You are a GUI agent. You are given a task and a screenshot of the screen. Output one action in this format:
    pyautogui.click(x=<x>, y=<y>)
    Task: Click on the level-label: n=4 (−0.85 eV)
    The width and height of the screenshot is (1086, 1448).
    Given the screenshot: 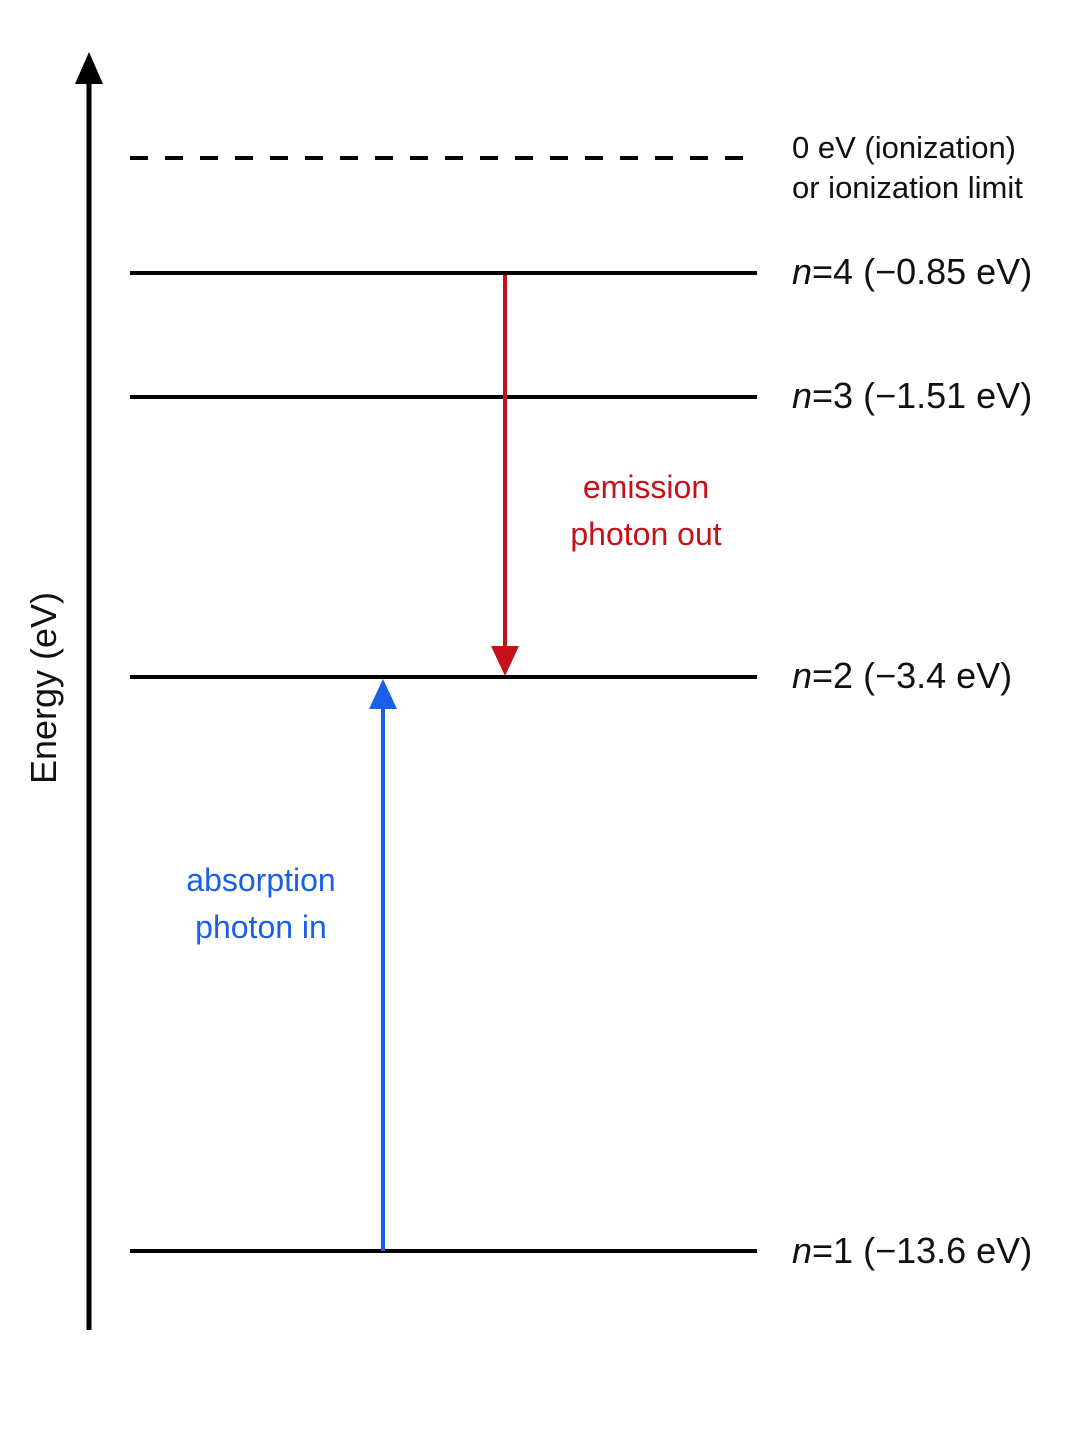 What is the action you would take?
    pyautogui.click(x=912, y=271)
    